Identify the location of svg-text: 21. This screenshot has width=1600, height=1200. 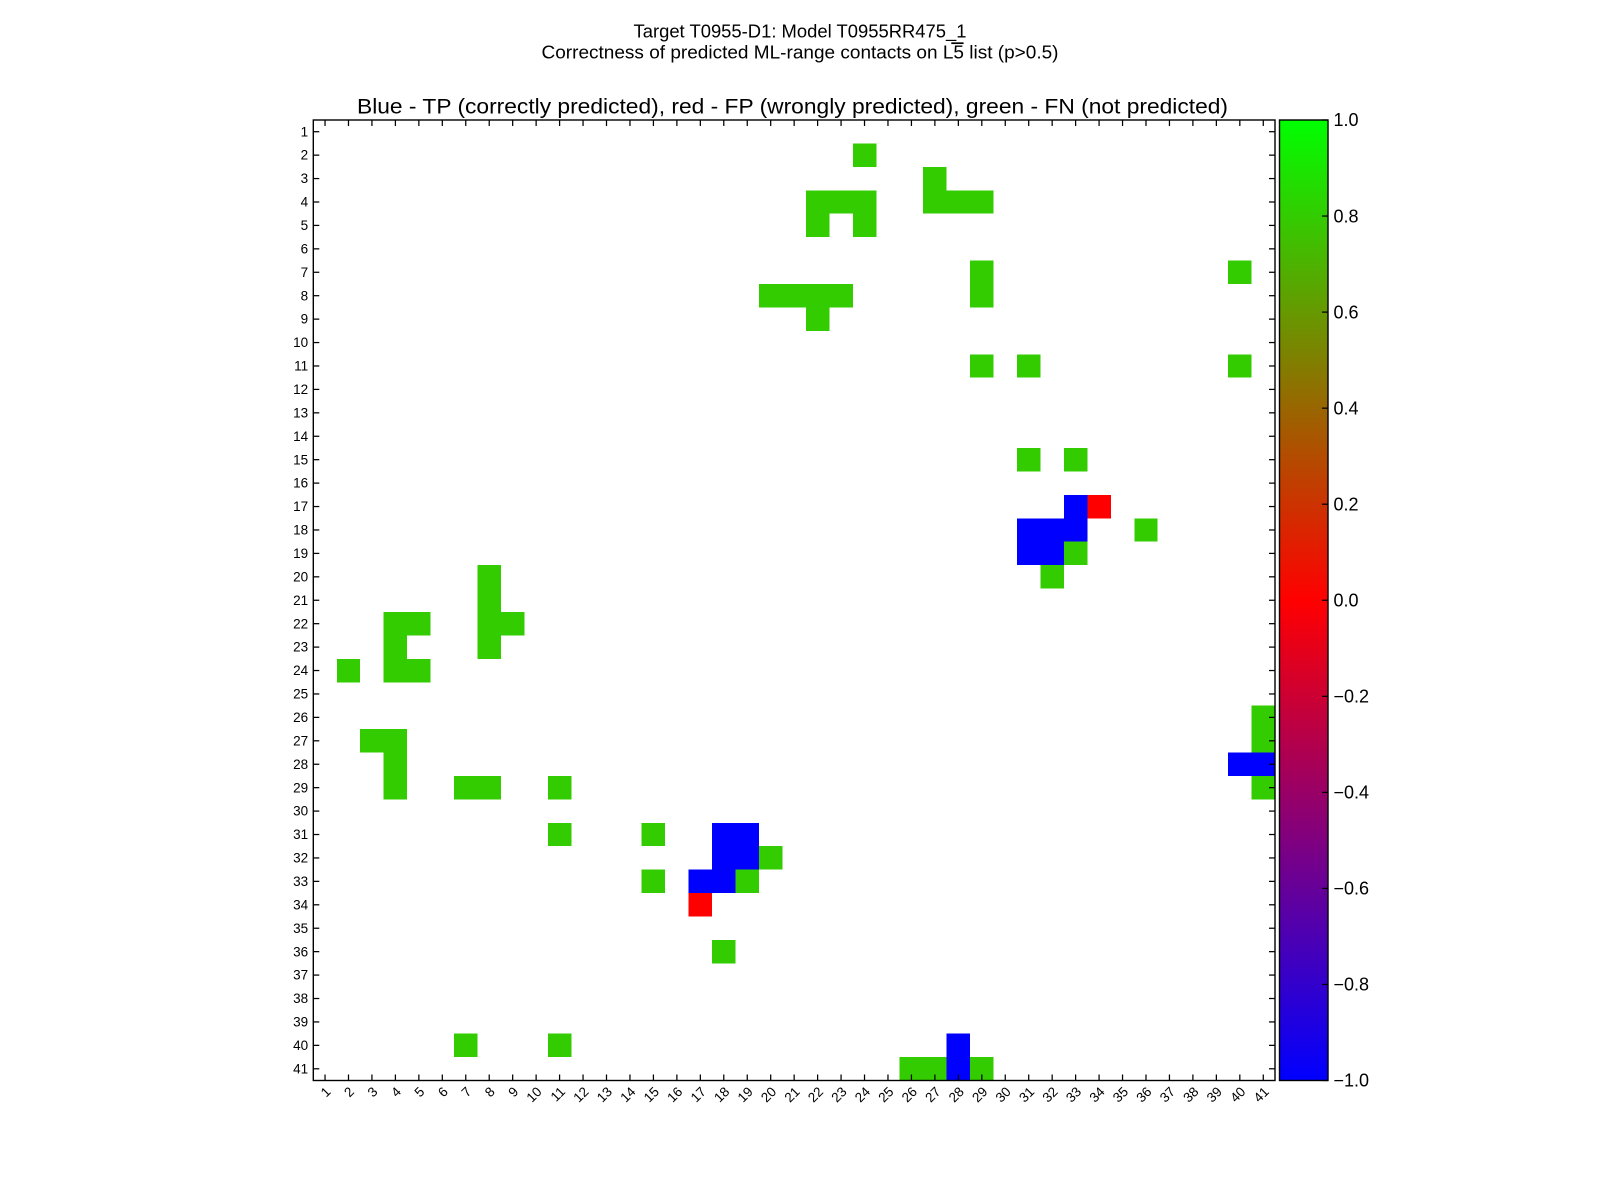
(300, 600).